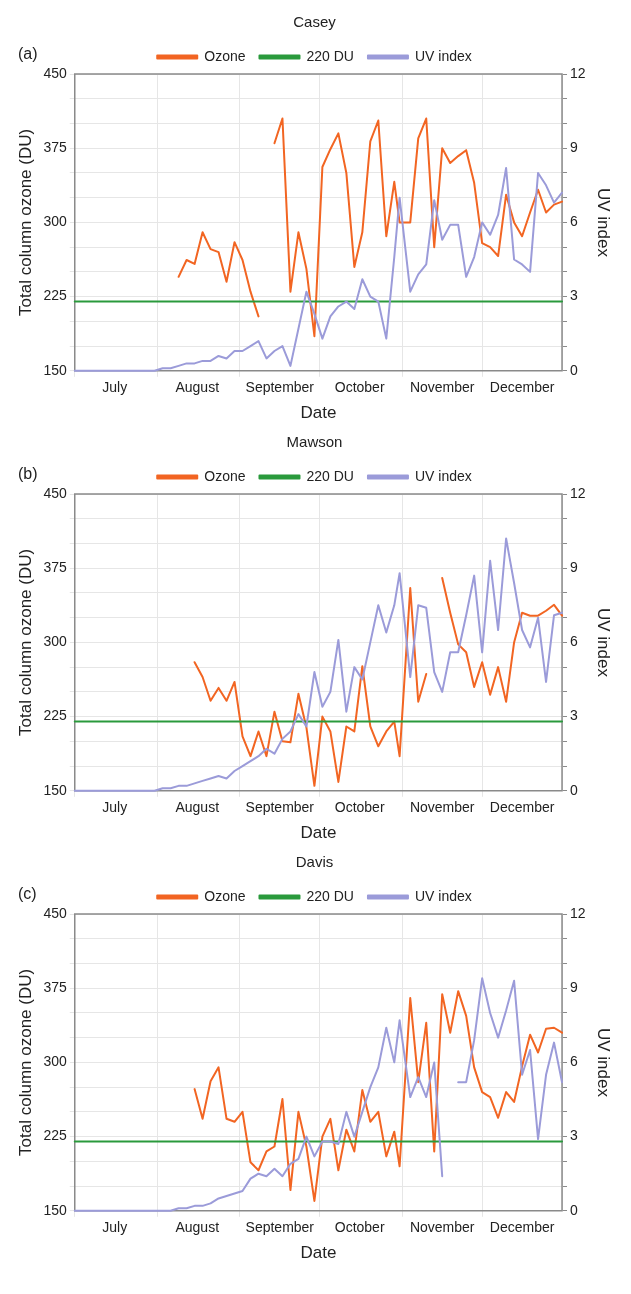 Image resolution: width=631 pixels, height=1294 pixels. What do you see at coordinates (28, 54) in the screenshot?
I see `text: (a)` at bounding box center [28, 54].